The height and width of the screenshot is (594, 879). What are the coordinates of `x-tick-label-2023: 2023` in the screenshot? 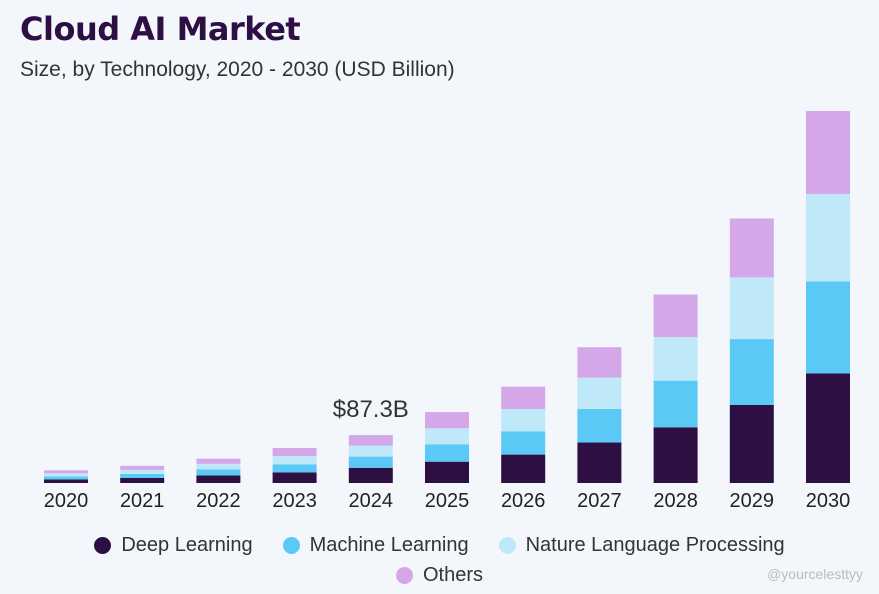 It's located at (294, 501).